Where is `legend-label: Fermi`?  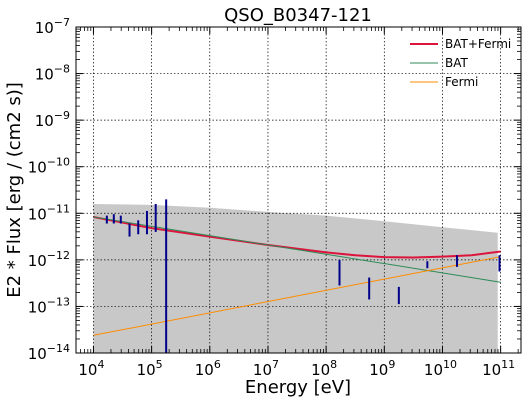 legend-label: Fermi is located at coordinates (461, 82).